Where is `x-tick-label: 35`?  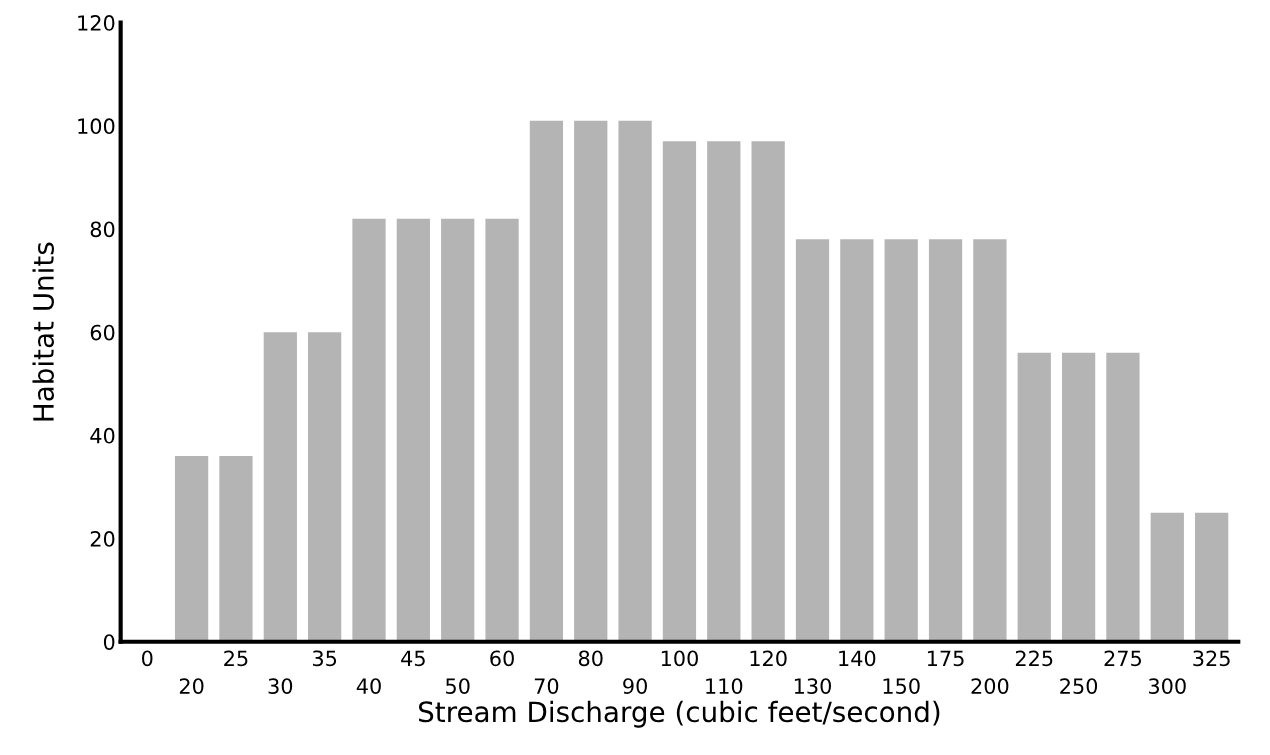 x-tick-label: 35 is located at coordinates (324, 658).